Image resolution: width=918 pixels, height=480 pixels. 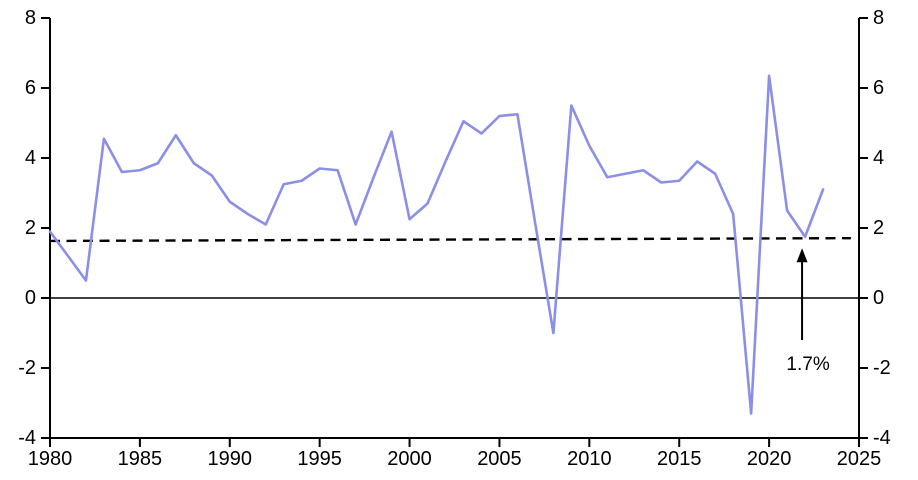 What do you see at coordinates (808, 311) in the screenshot?
I see `annotation-group: 1.7%` at bounding box center [808, 311].